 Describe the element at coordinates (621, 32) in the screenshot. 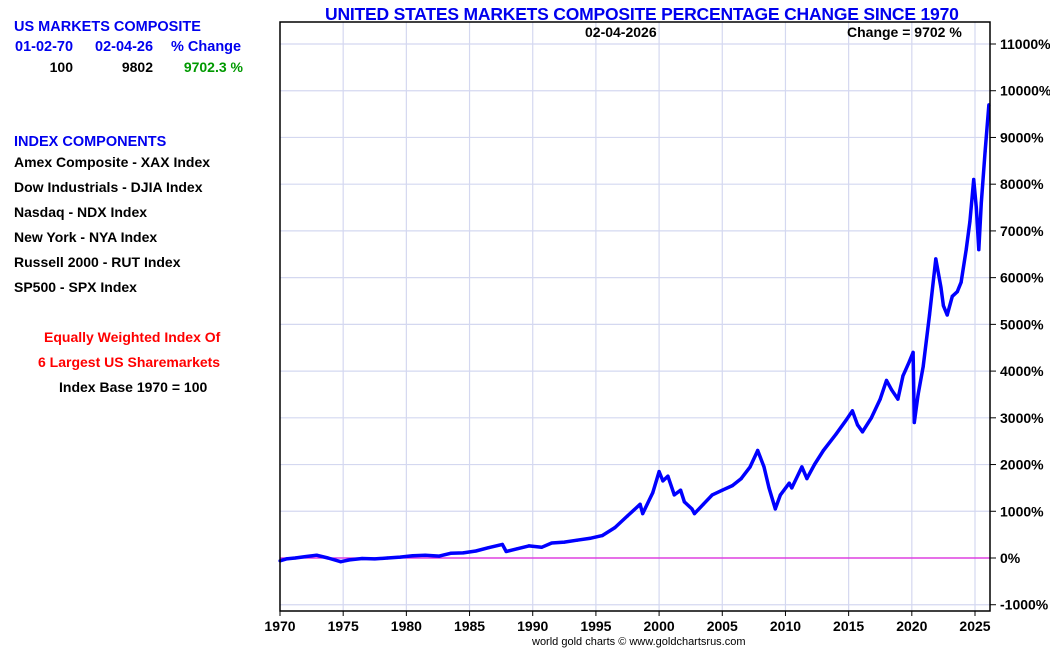

I see `date-label: 02-04-2026` at that location.